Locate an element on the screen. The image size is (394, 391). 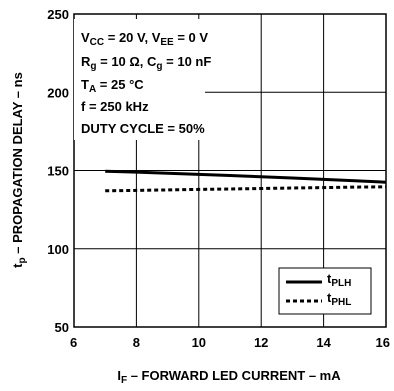
legend-label-tphl: tPHL is located at coordinates (339, 299).